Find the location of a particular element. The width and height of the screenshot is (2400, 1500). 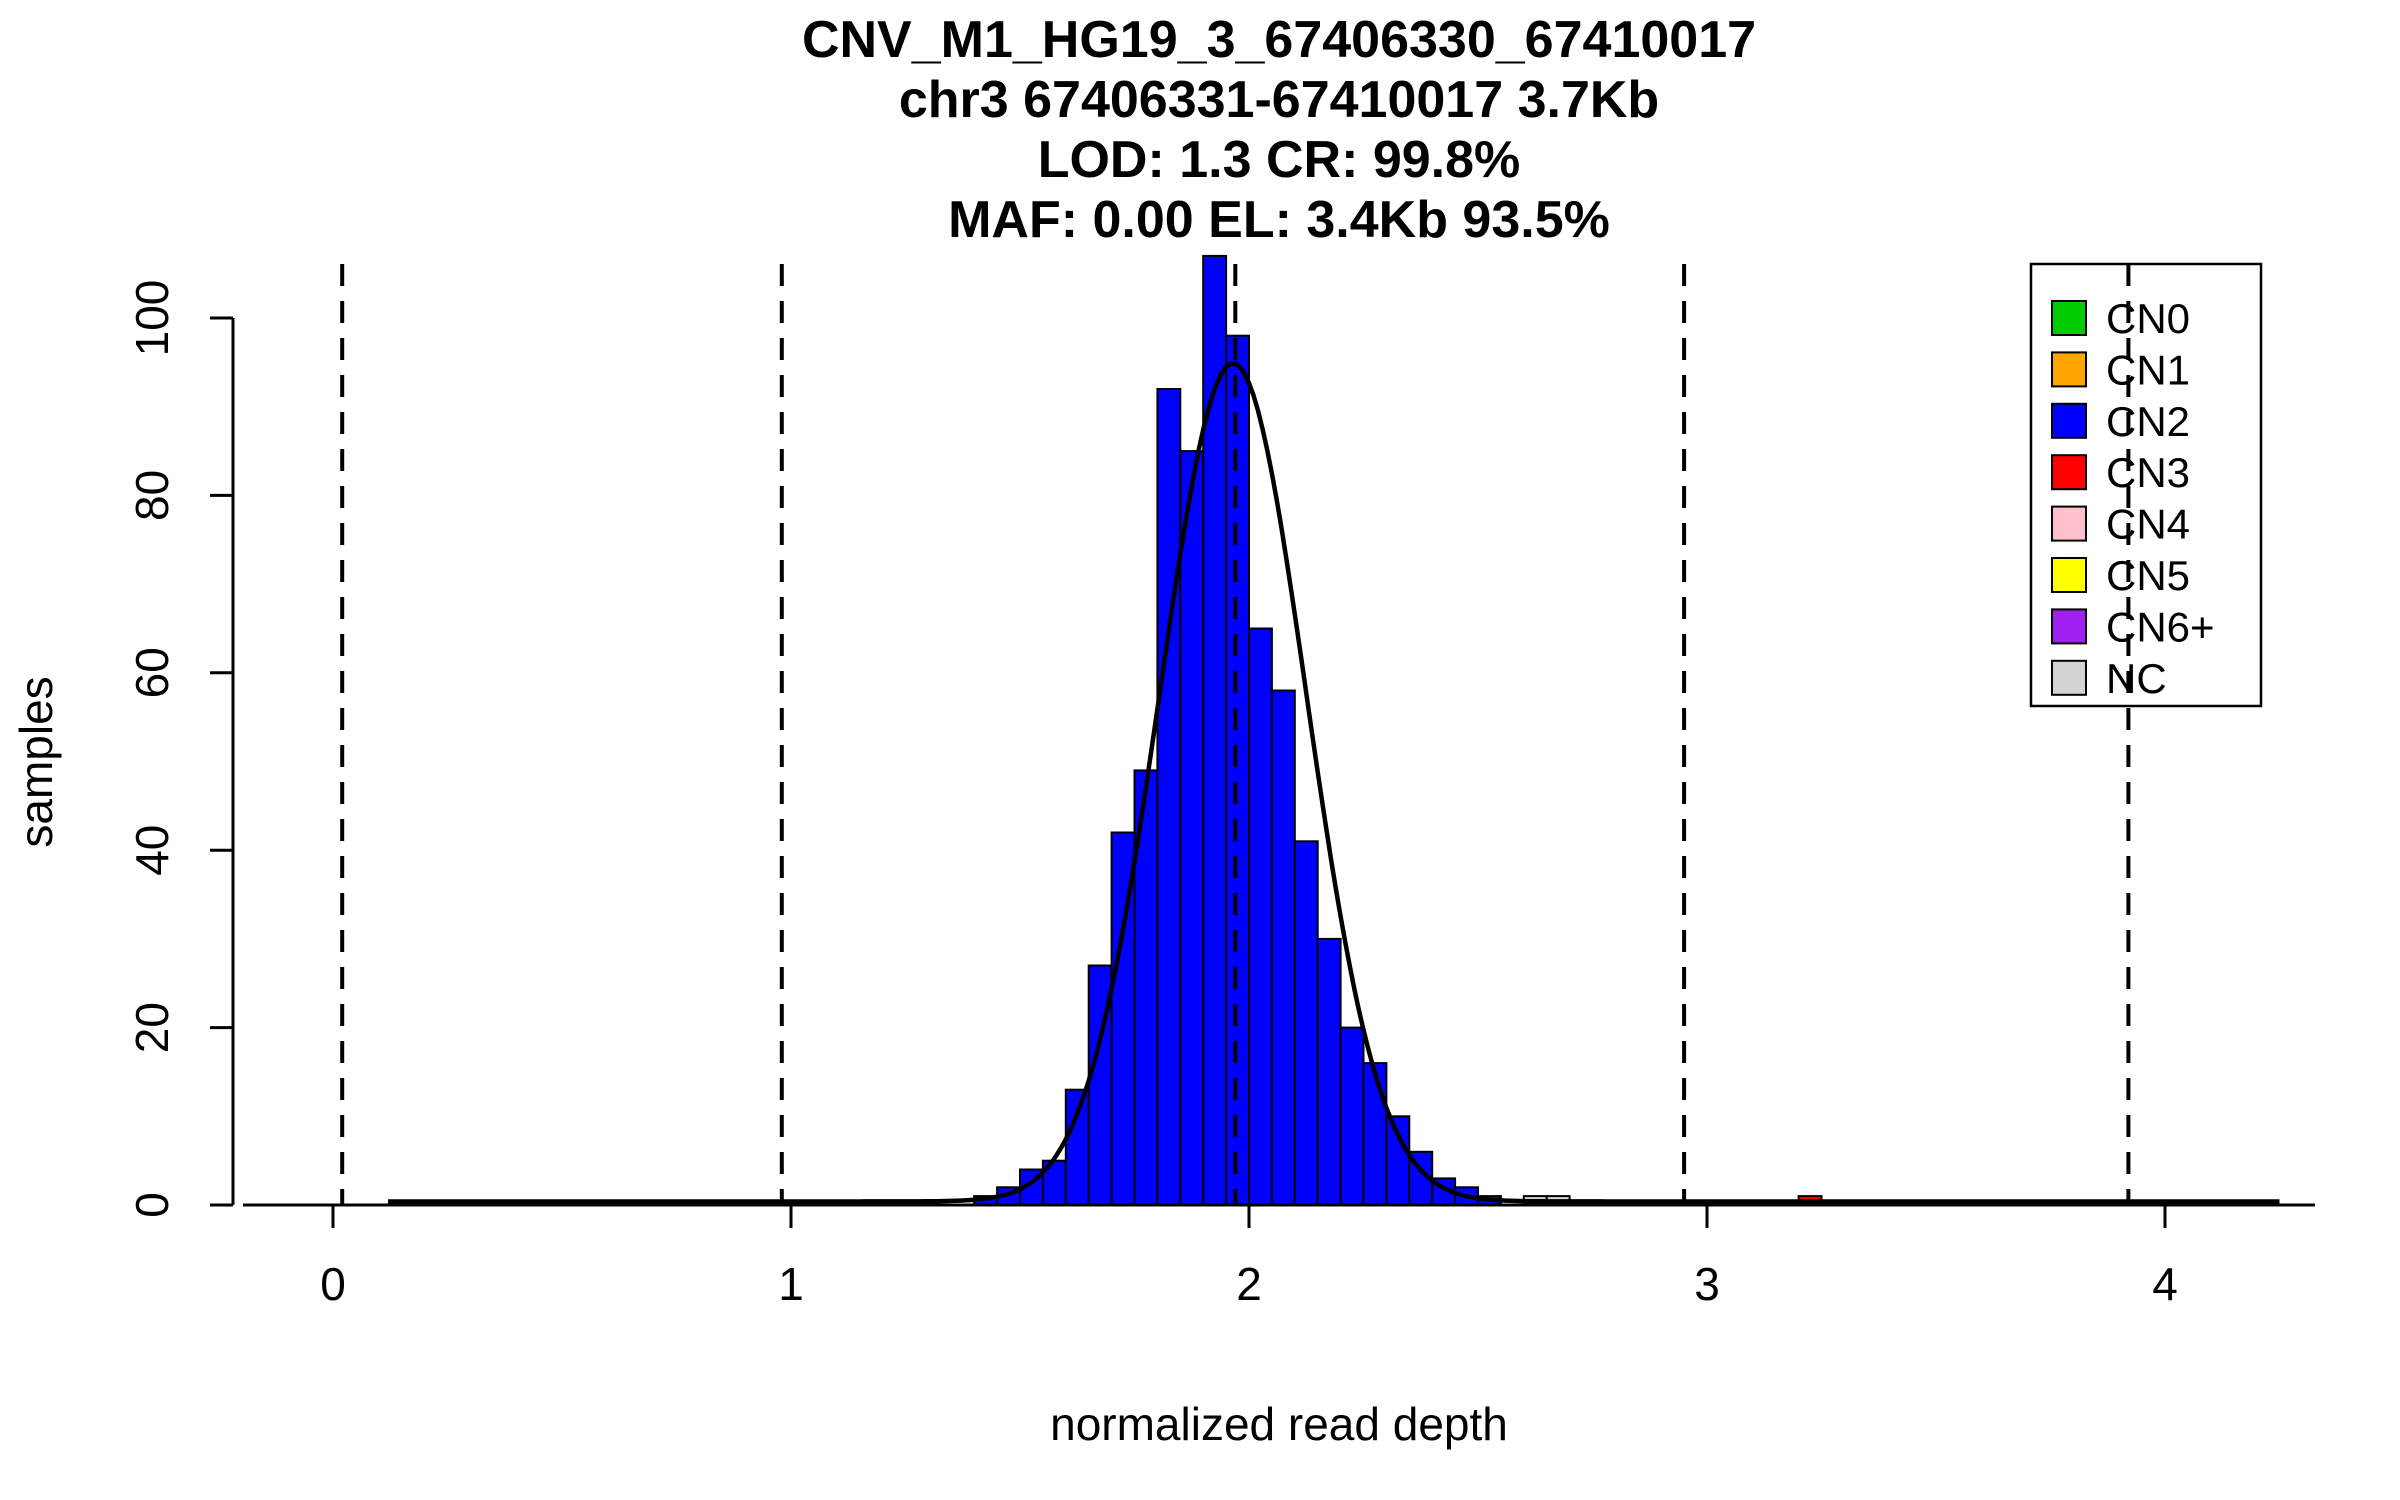

legend-label-cn6plus: CN6+ is located at coordinates (2160, 626).